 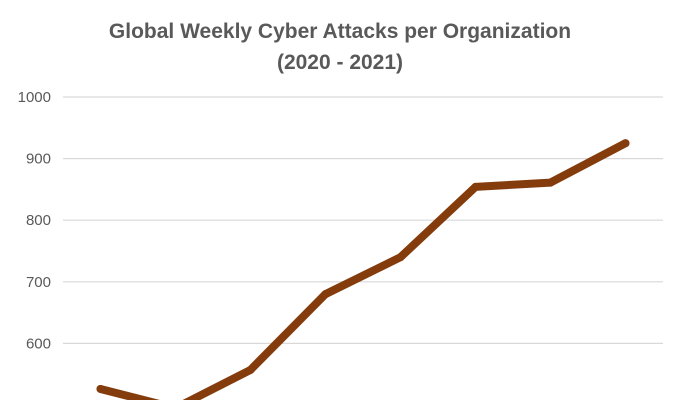 I want to click on y-tick-label-500: 500, so click(x=38, y=398).